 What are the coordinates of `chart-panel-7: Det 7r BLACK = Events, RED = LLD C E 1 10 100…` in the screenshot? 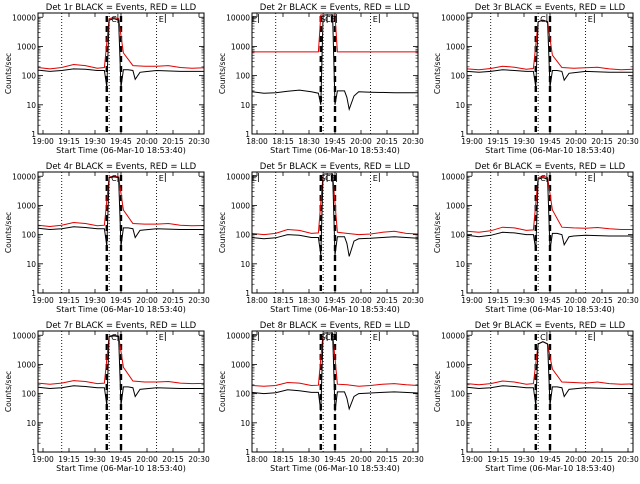 It's located at (107, 397).